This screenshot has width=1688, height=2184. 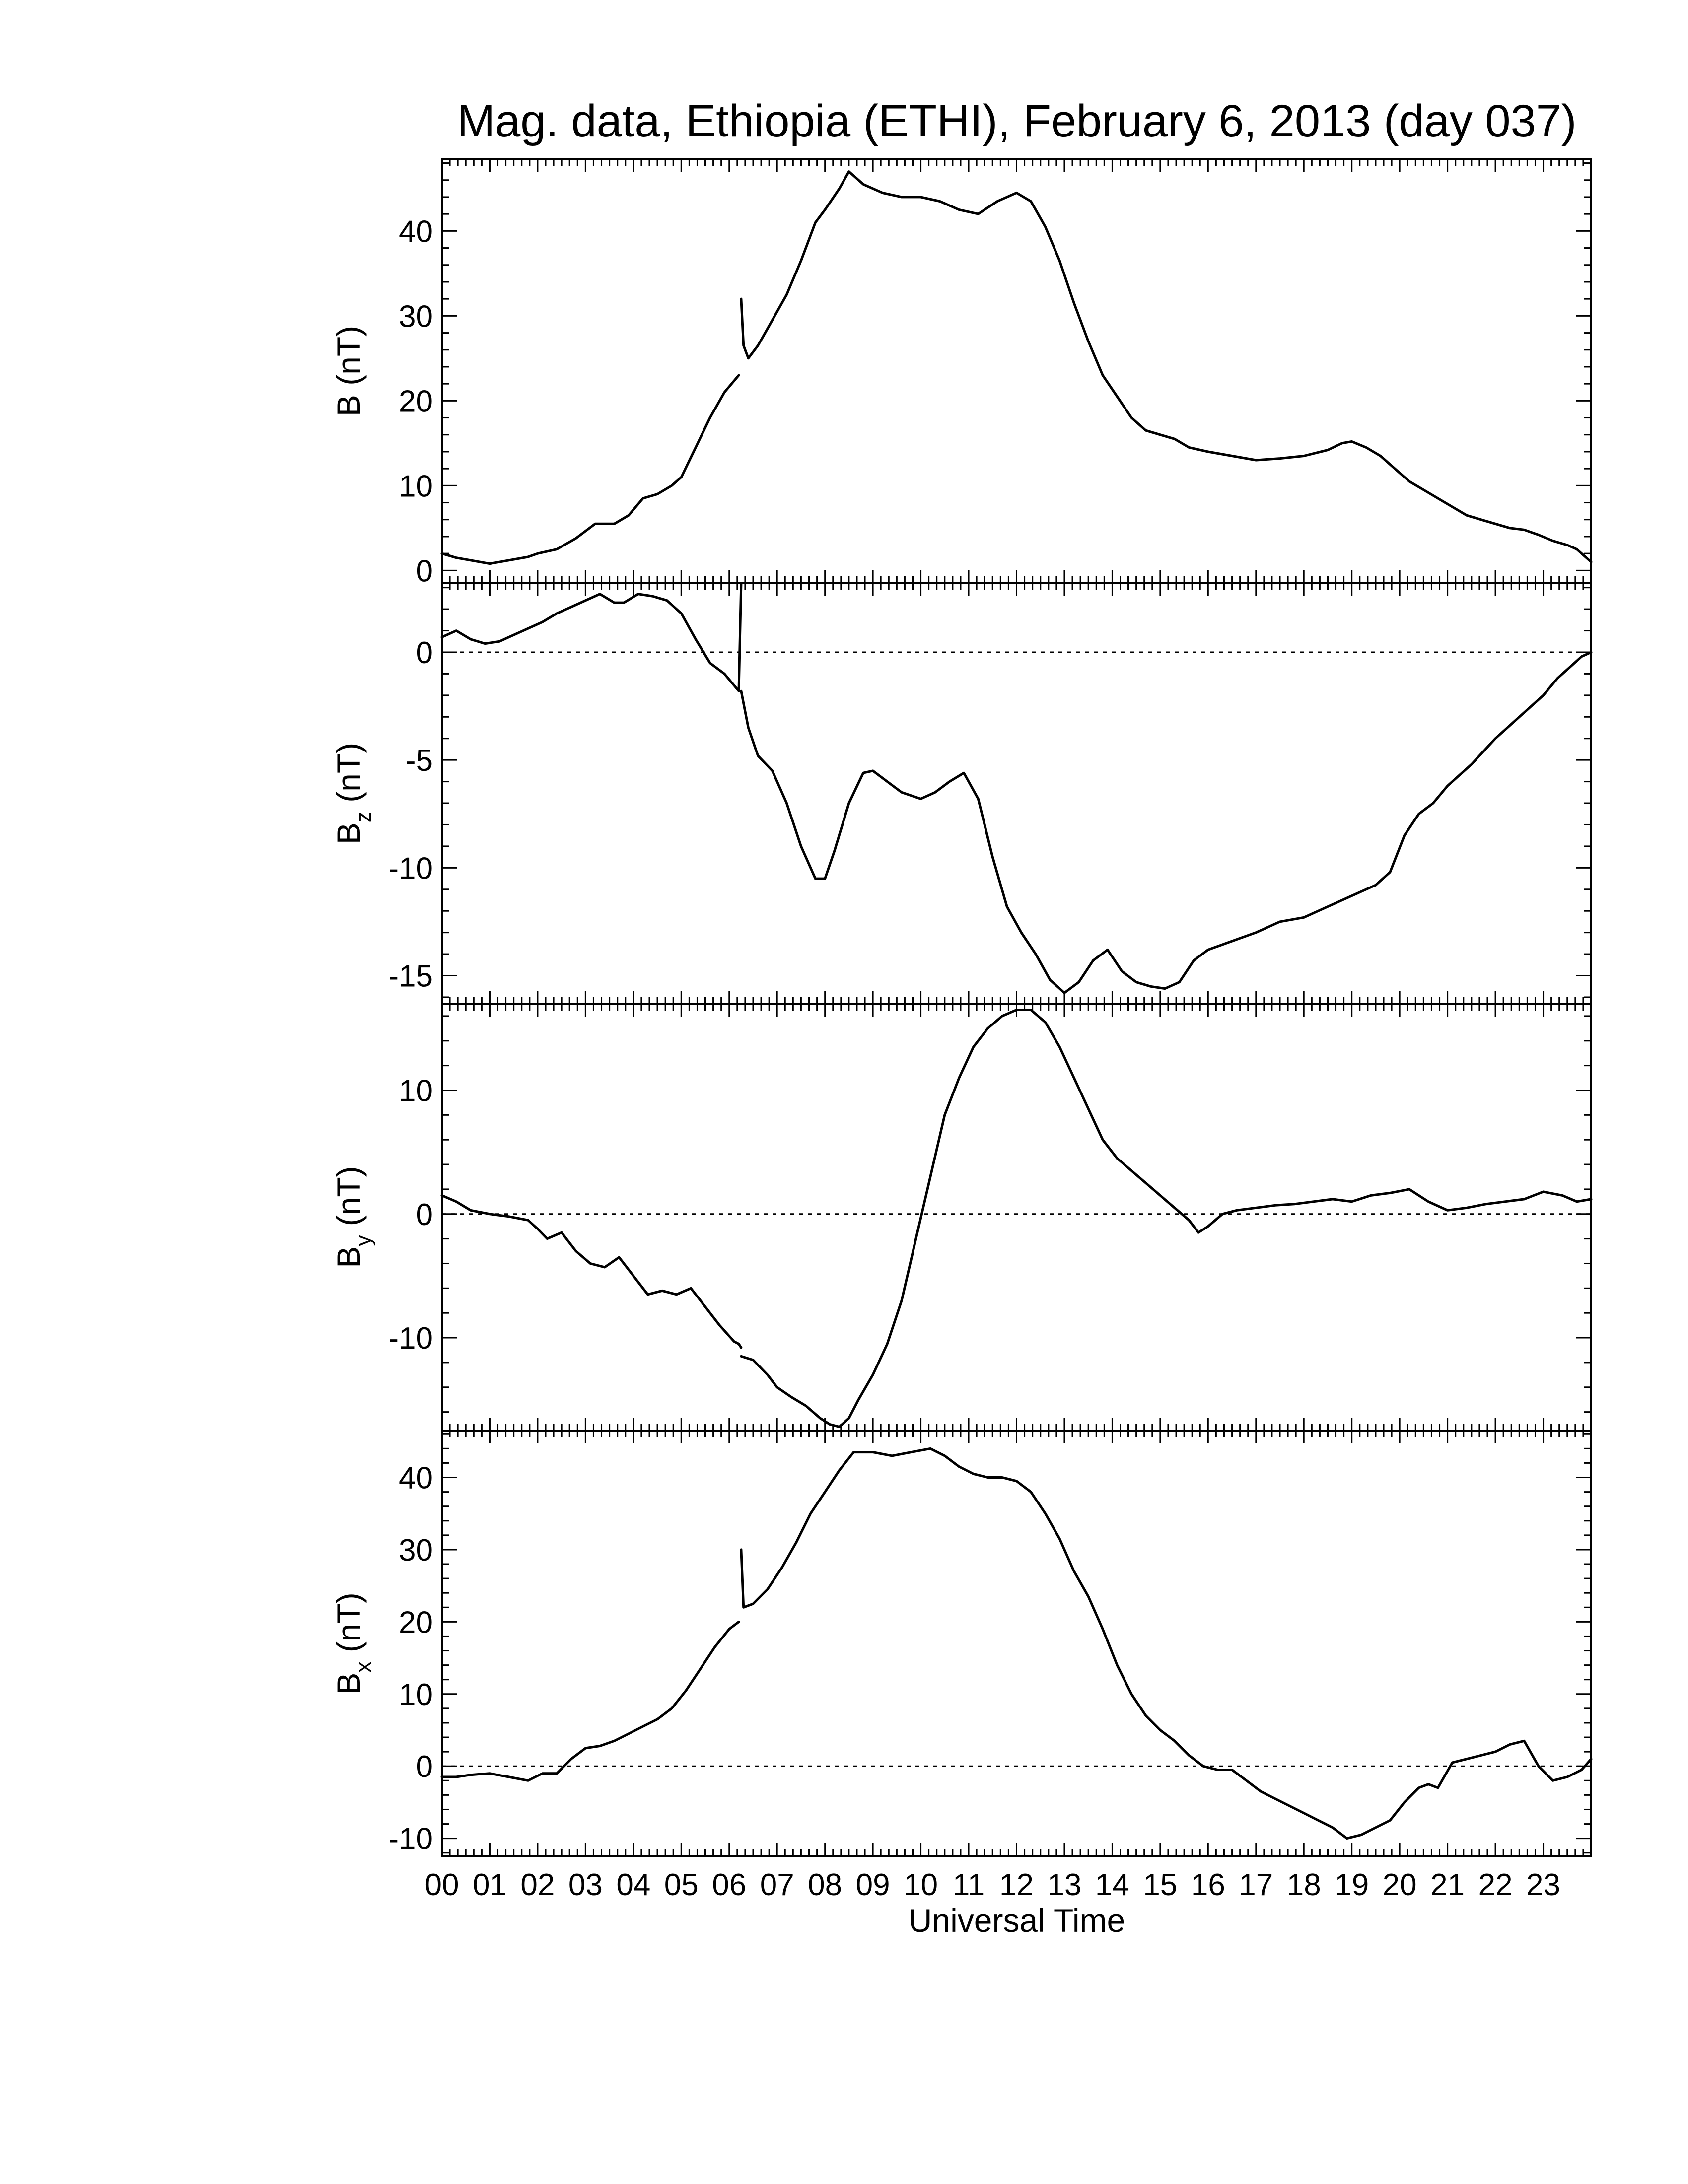 I want to click on x-tick-label: 07, so click(x=777, y=1885).